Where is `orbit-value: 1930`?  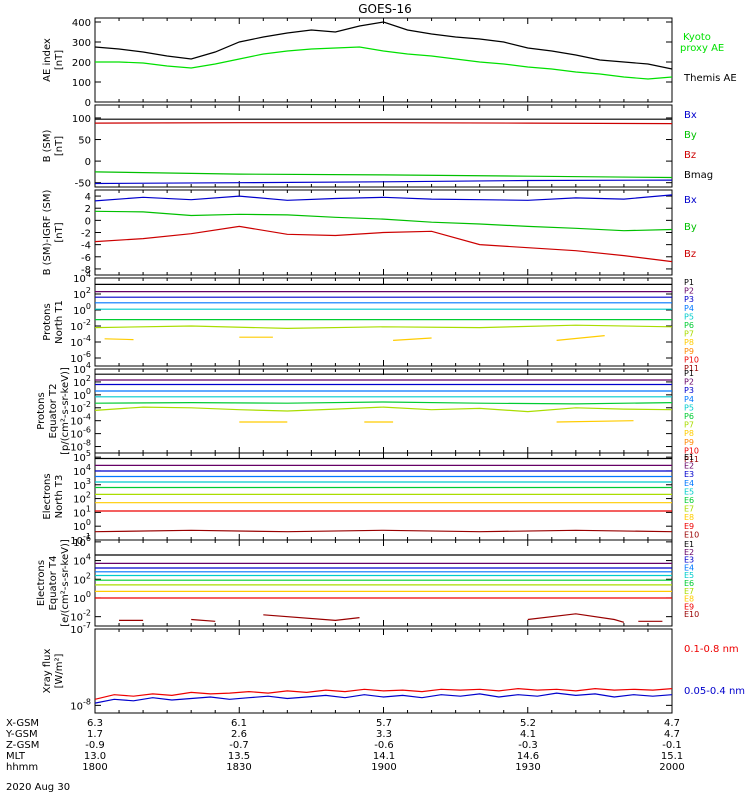 orbit-value: 1930 is located at coordinates (527, 767).